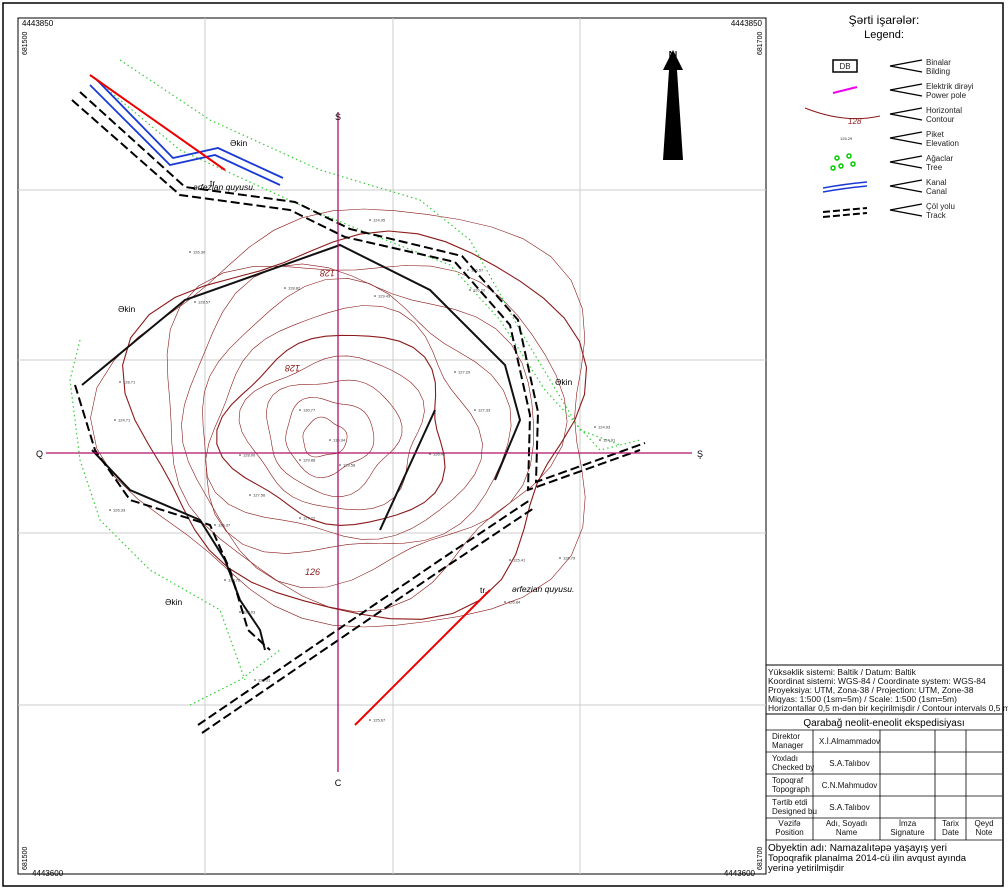 The width and height of the screenshot is (1008, 895). What do you see at coordinates (907, 832) in the screenshot?
I see `header-en: Signature` at bounding box center [907, 832].